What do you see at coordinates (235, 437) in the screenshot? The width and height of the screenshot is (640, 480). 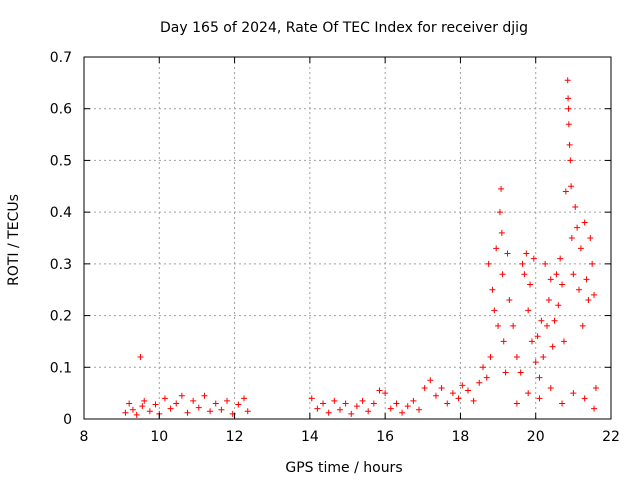 I see `x-tick-label: 12` at bounding box center [235, 437].